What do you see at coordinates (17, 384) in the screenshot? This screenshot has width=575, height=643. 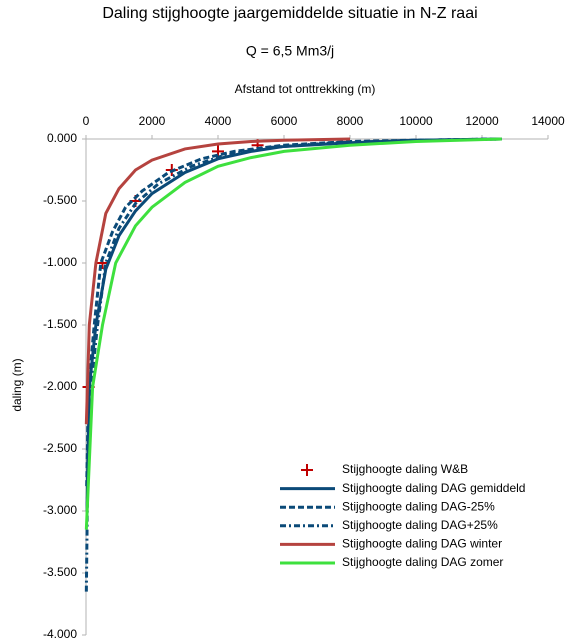 I see `y-axis-label: daling (m)` at bounding box center [17, 384].